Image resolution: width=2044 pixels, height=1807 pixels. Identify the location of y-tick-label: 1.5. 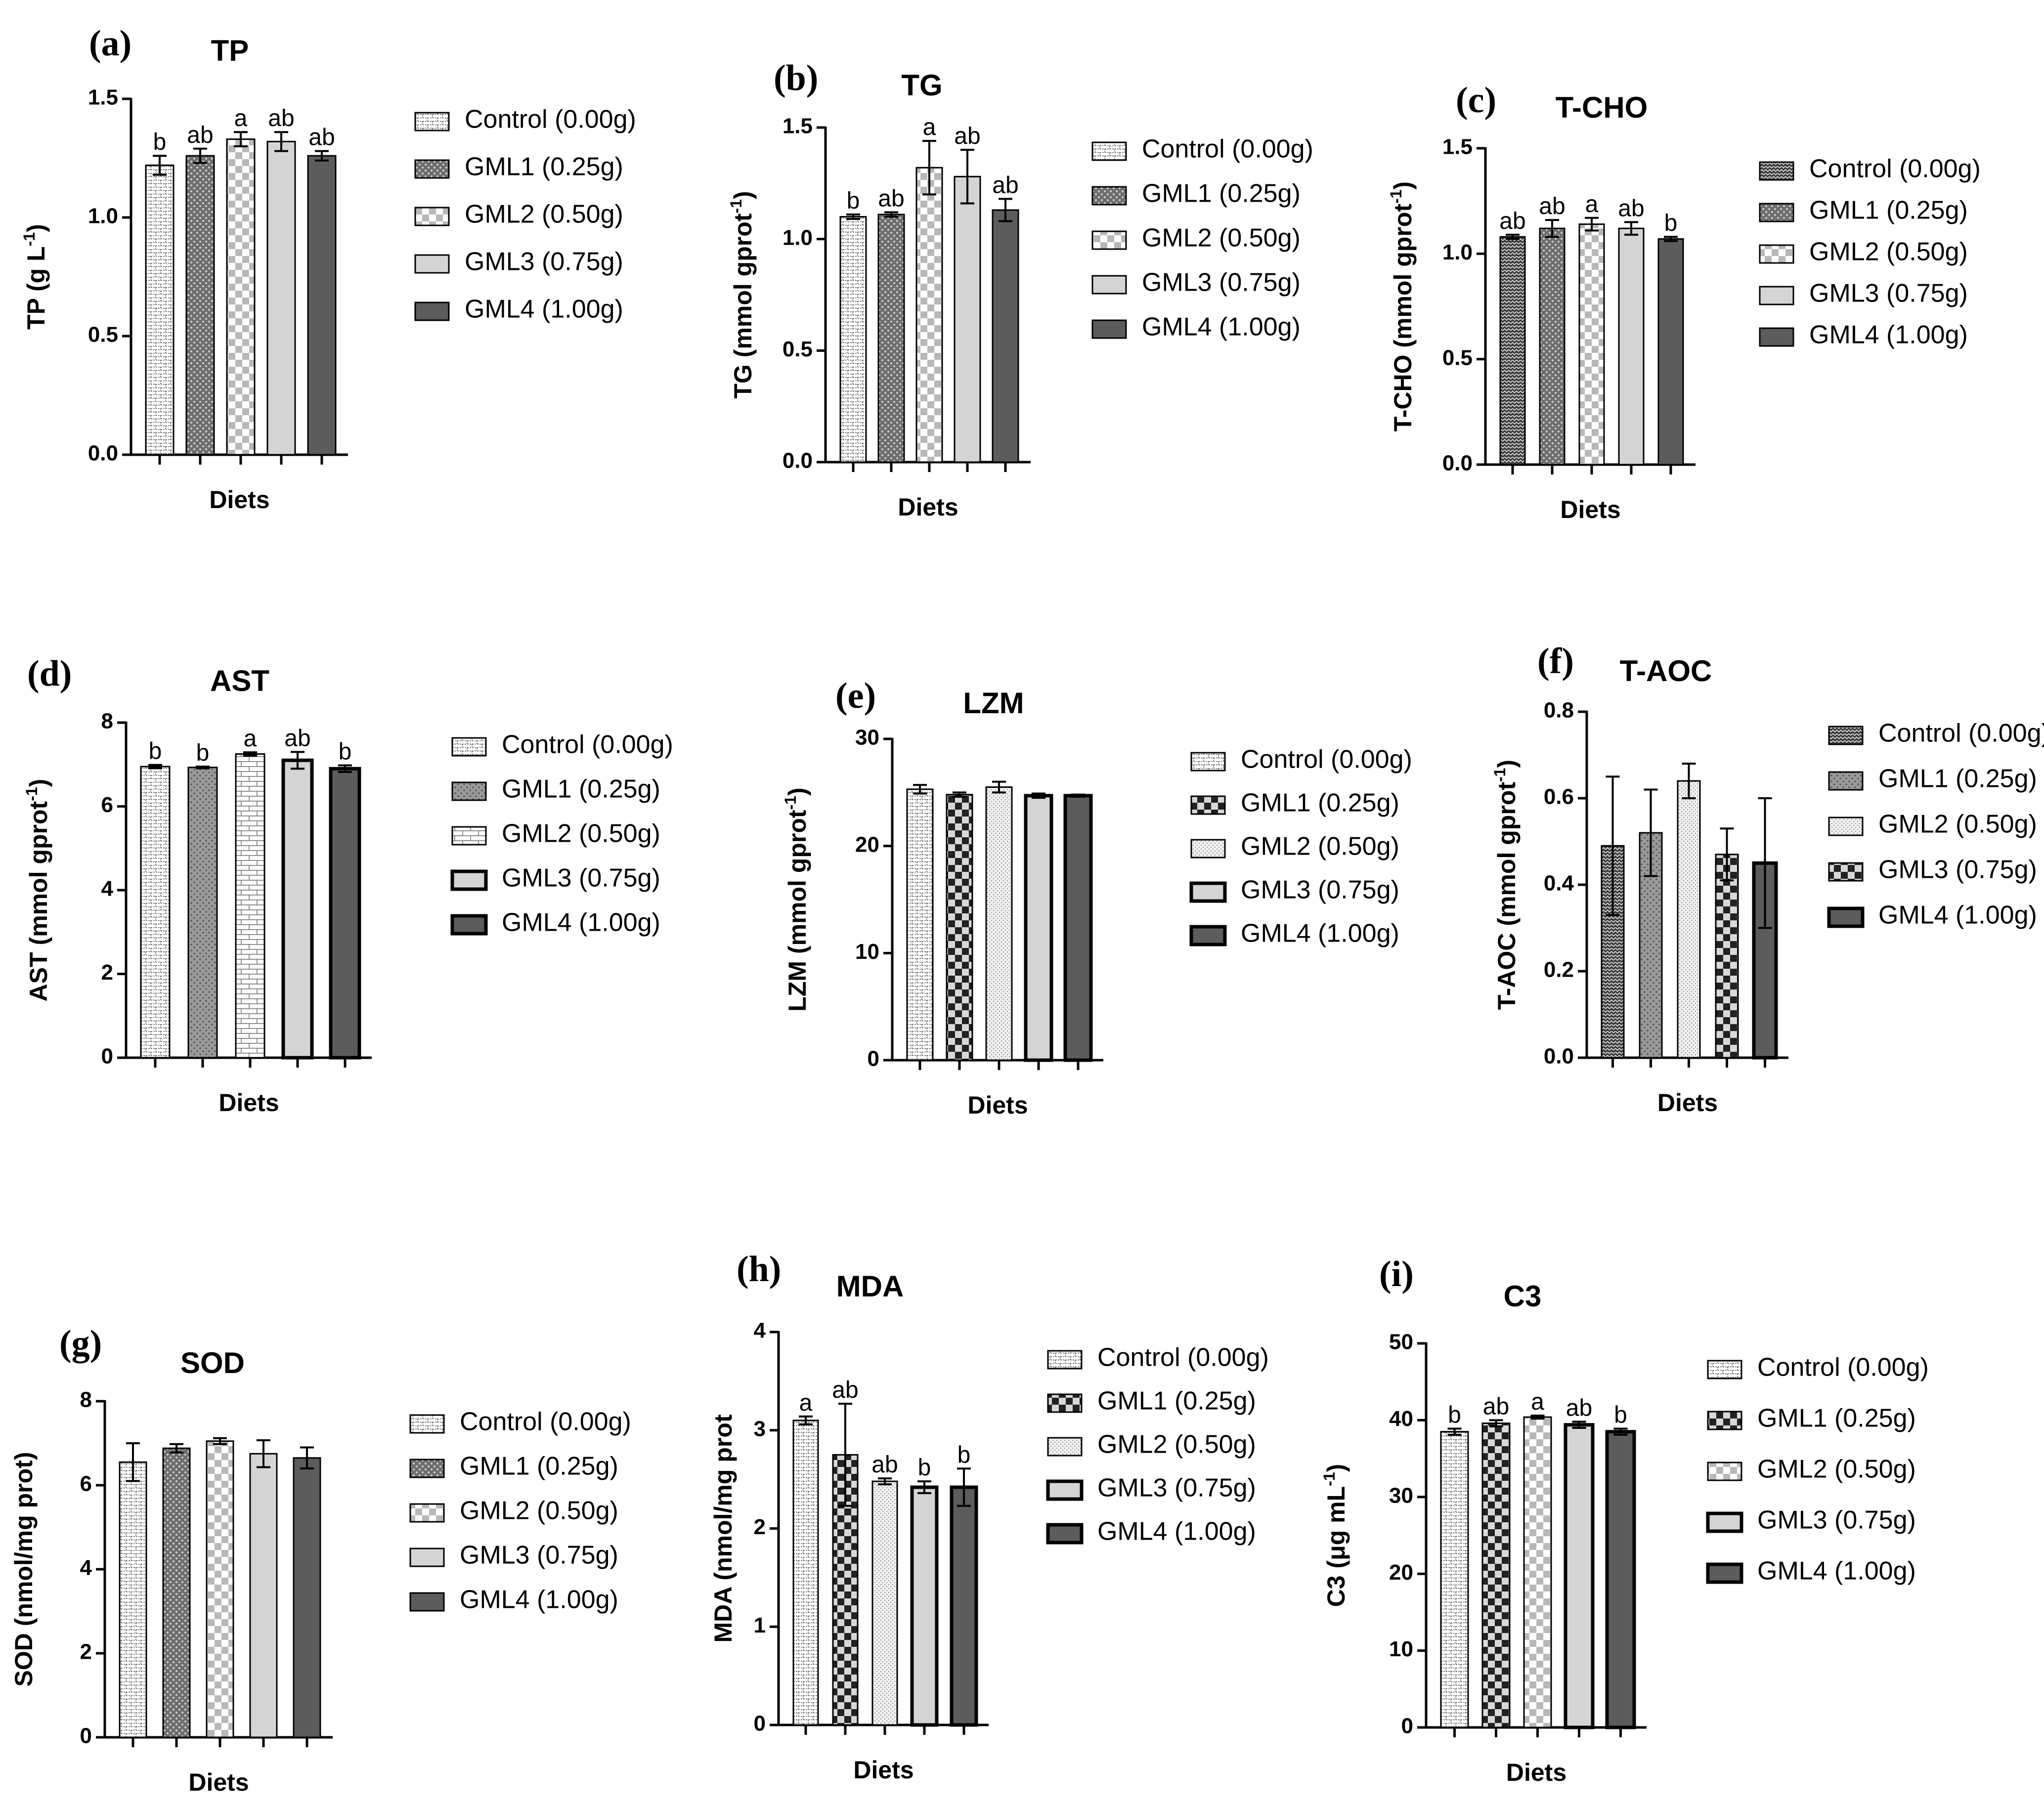
(103, 98).